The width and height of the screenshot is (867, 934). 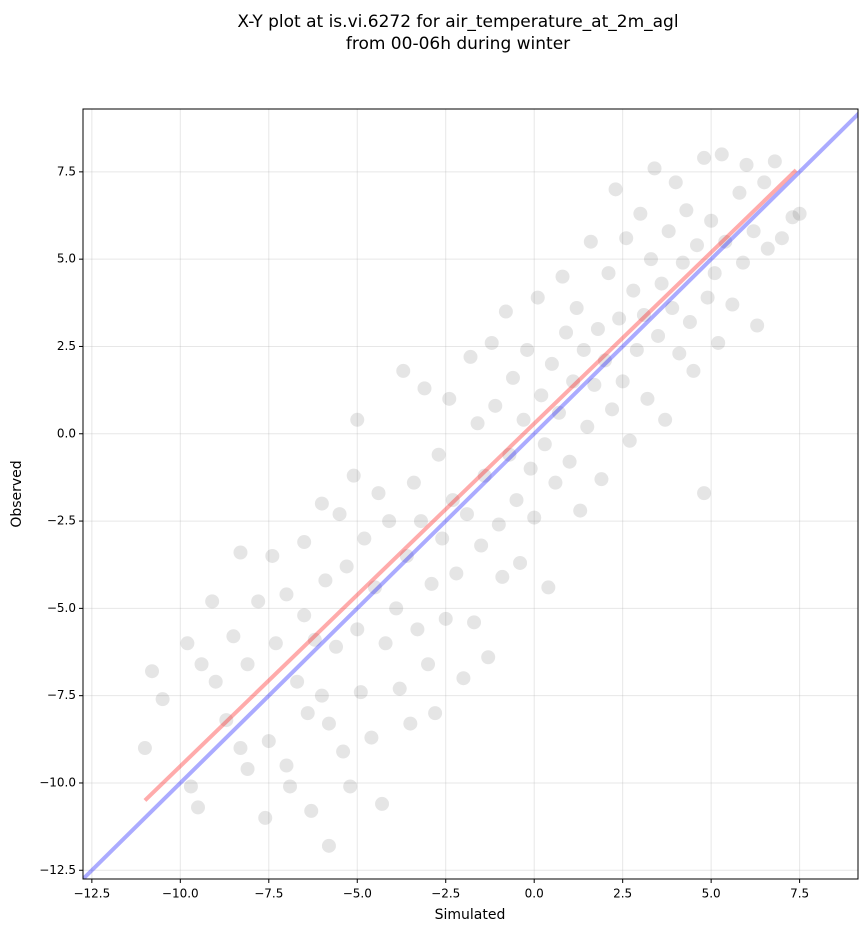 What do you see at coordinates (799, 894) in the screenshot?
I see `x-tick-label: 7.5` at bounding box center [799, 894].